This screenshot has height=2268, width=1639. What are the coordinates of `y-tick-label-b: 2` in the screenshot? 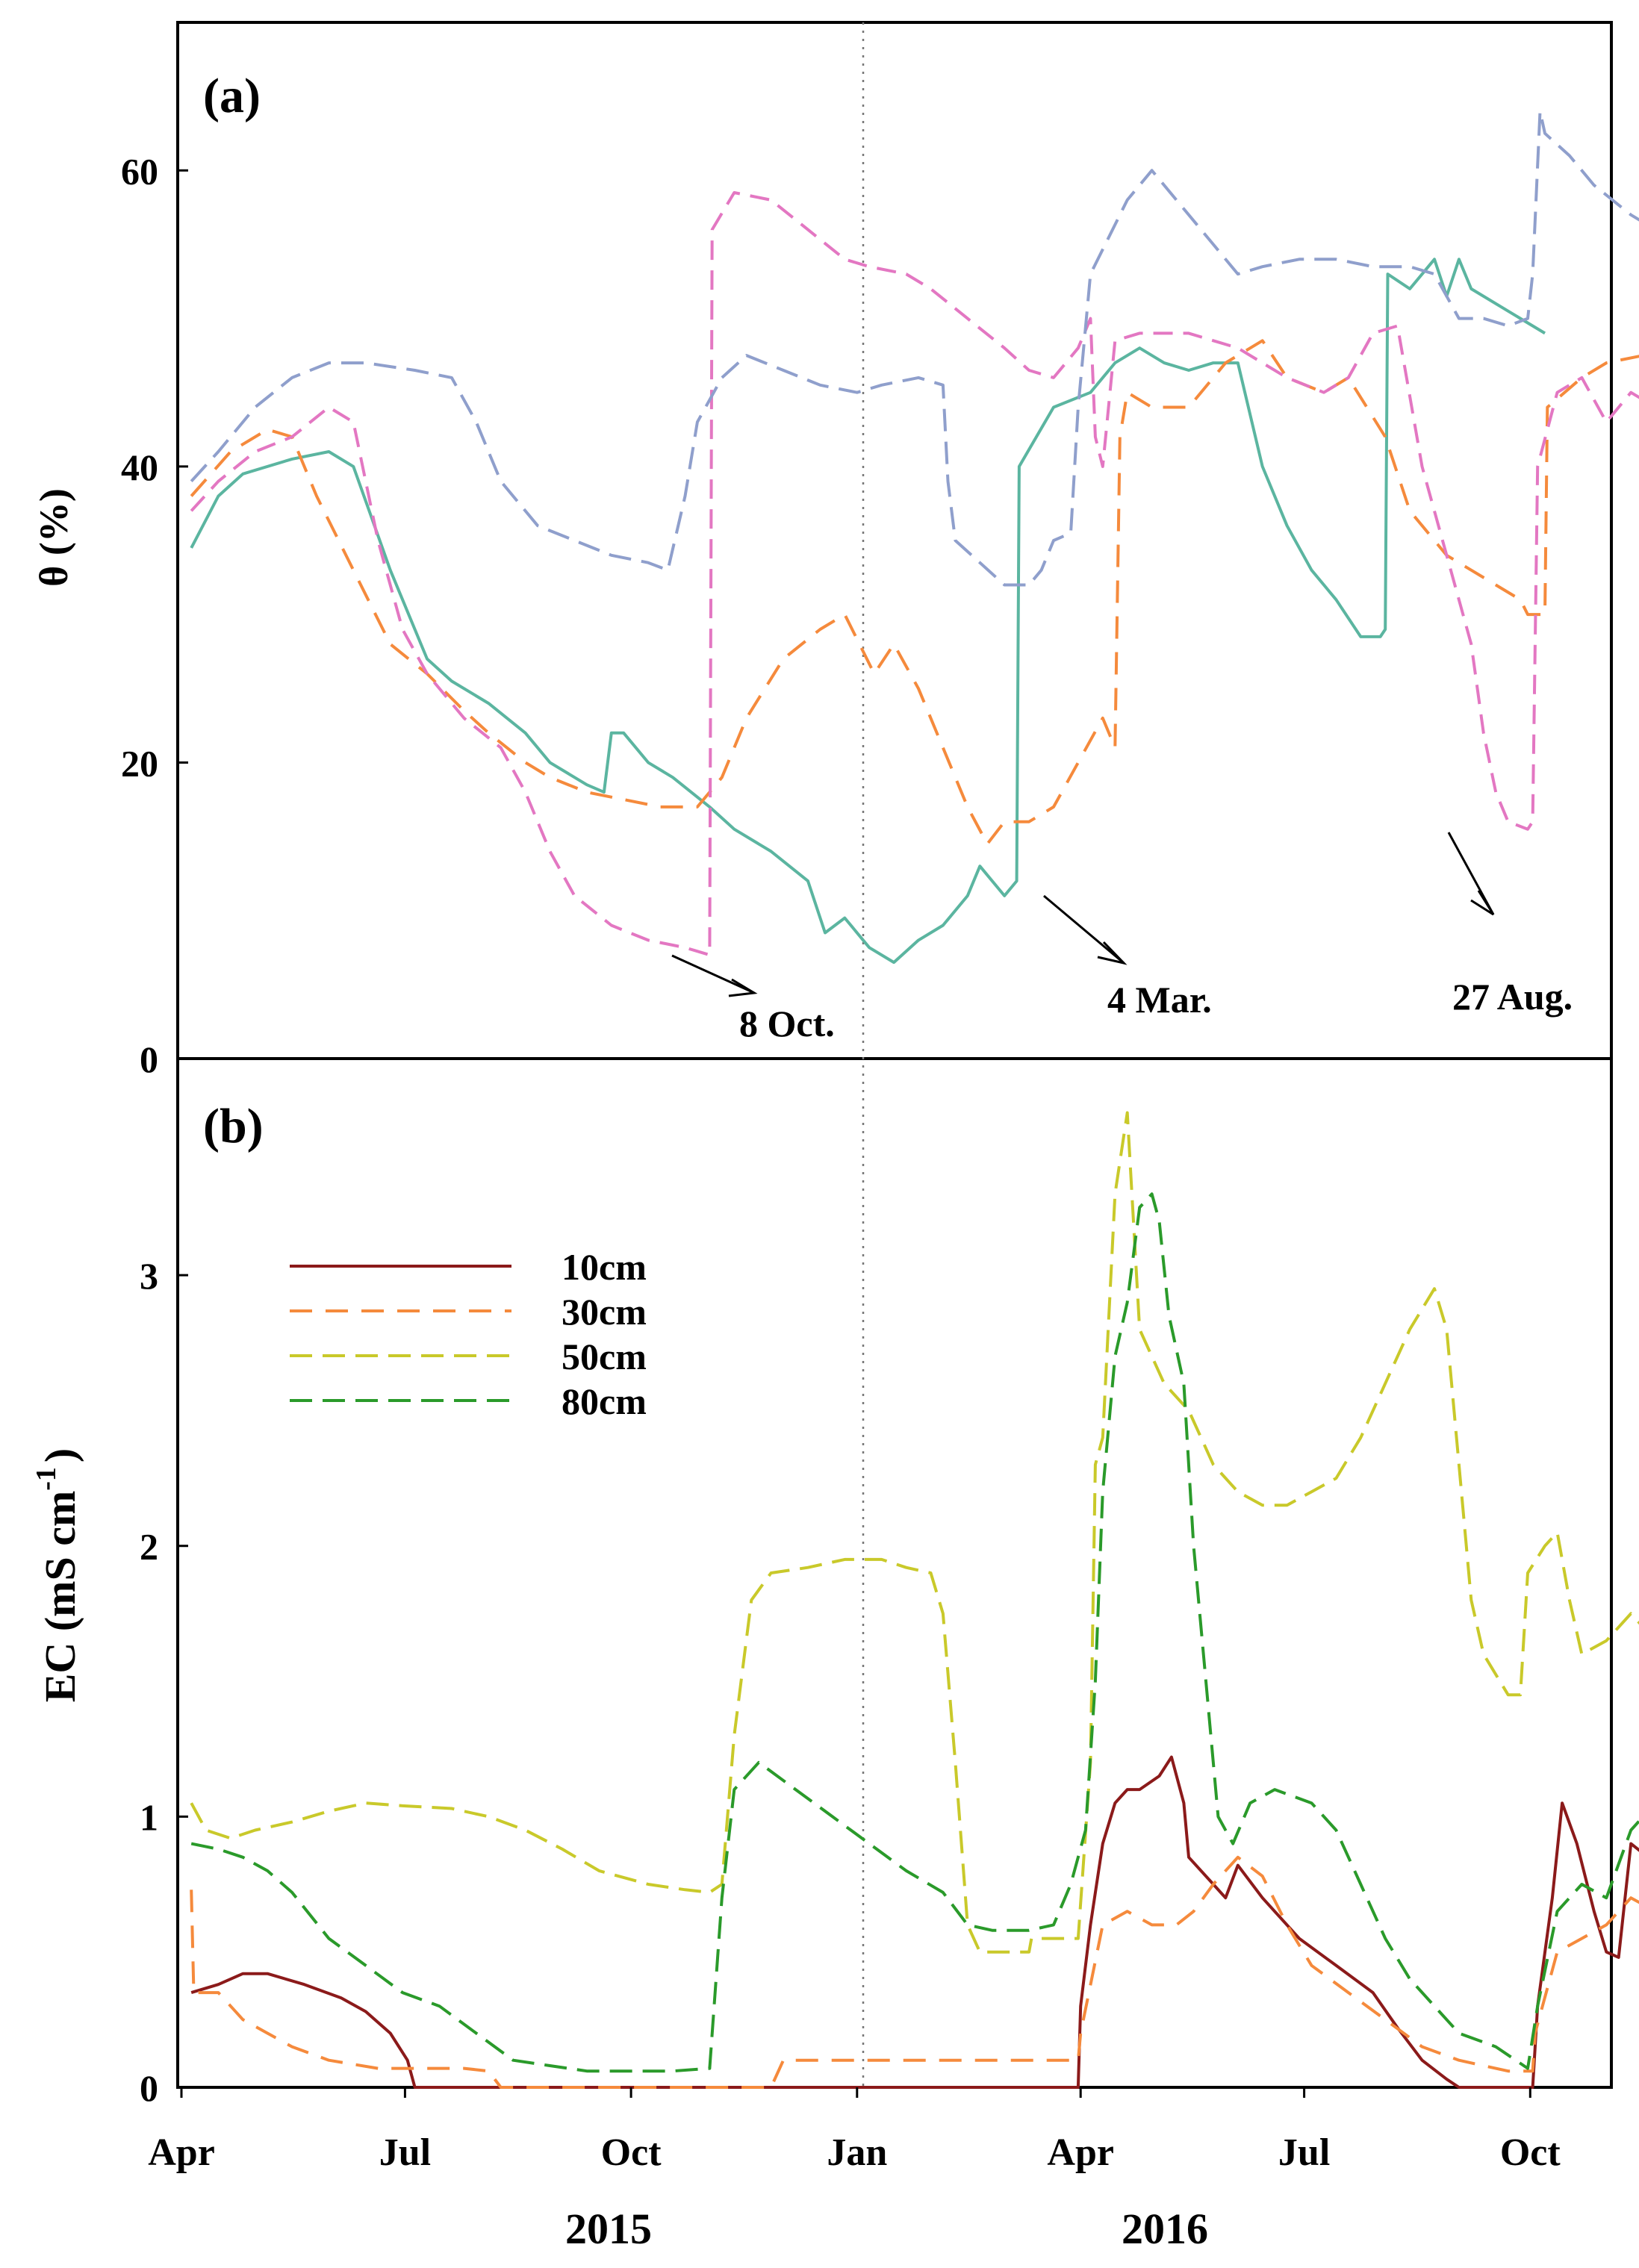 It's located at (149, 1547).